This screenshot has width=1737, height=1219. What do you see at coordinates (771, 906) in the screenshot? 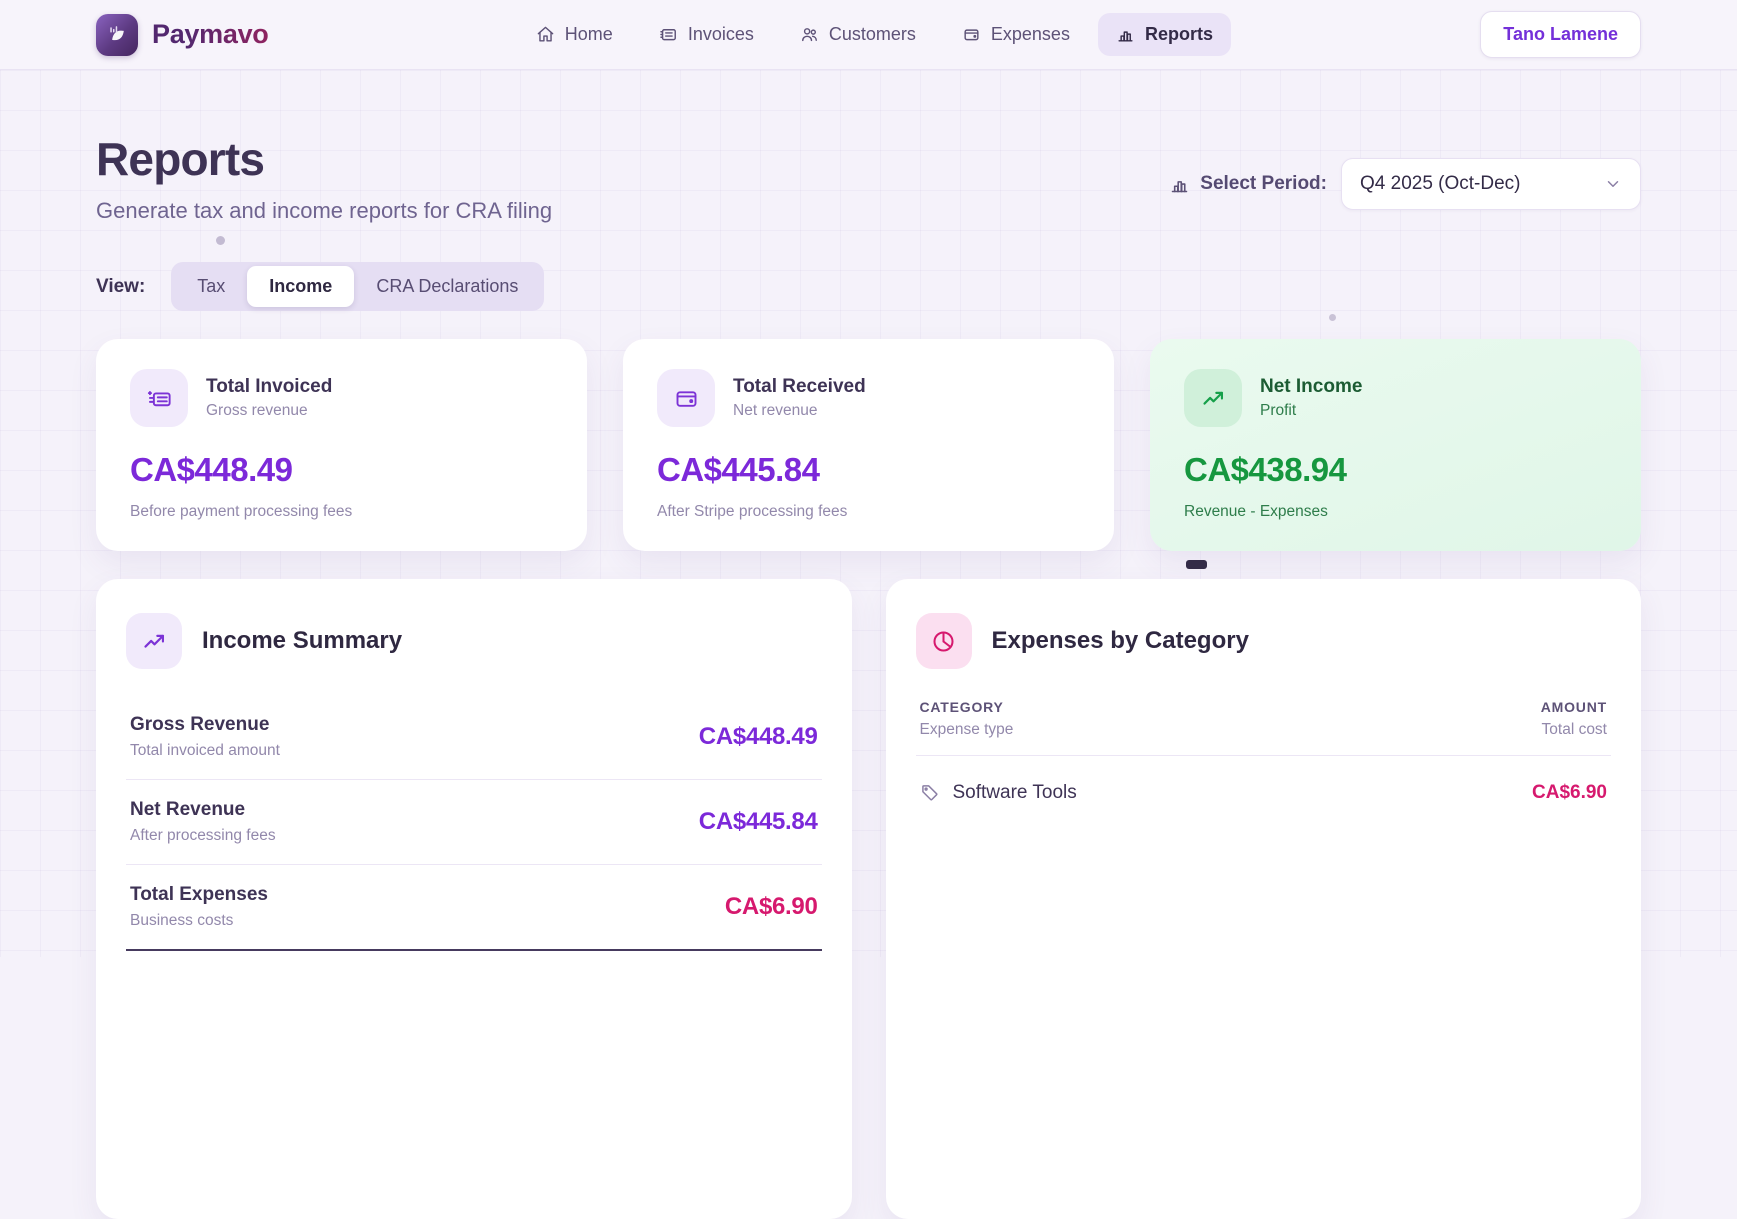
I see `summary-row-amount: CA$6.90` at bounding box center [771, 906].